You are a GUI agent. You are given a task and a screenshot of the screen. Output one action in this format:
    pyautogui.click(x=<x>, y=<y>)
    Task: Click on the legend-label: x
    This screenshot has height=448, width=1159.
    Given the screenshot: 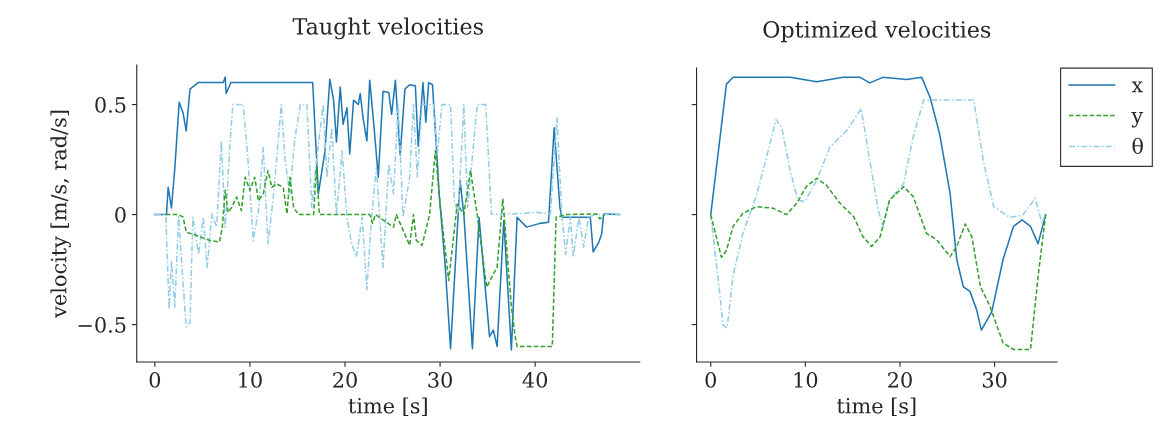 What is the action you would take?
    pyautogui.click(x=1137, y=87)
    